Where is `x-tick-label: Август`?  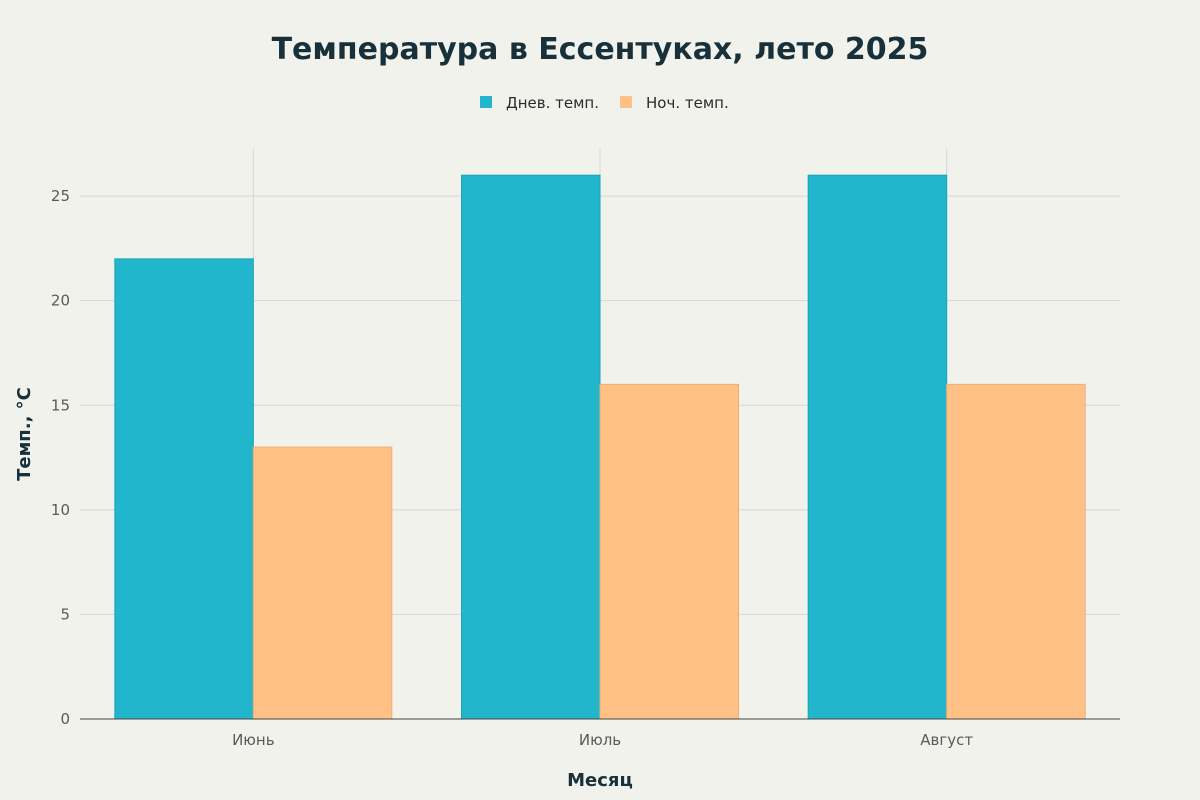
x-tick-label: Август is located at coordinates (946, 740).